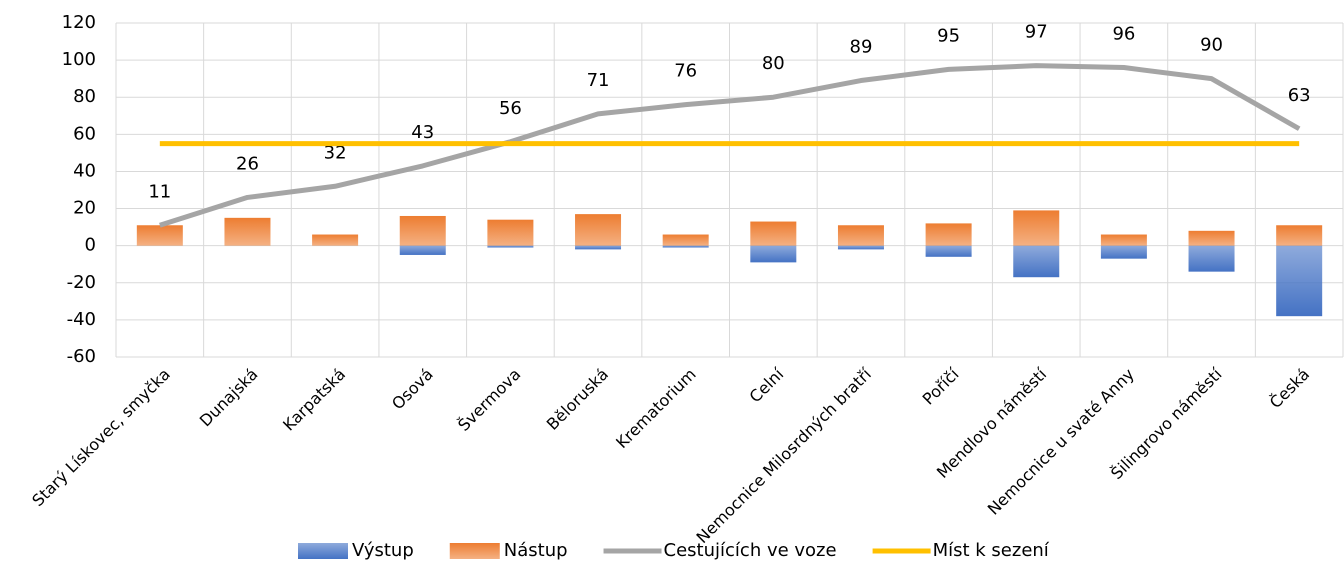 The height and width of the screenshot is (569, 1344). What do you see at coordinates (1036, 32) in the screenshot?
I see `data-label: 97` at bounding box center [1036, 32].